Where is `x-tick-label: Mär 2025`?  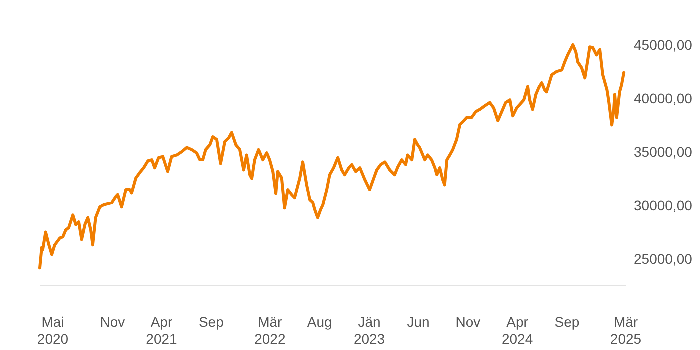
x-tick-label: Mär 2025 is located at coordinates (626, 330).